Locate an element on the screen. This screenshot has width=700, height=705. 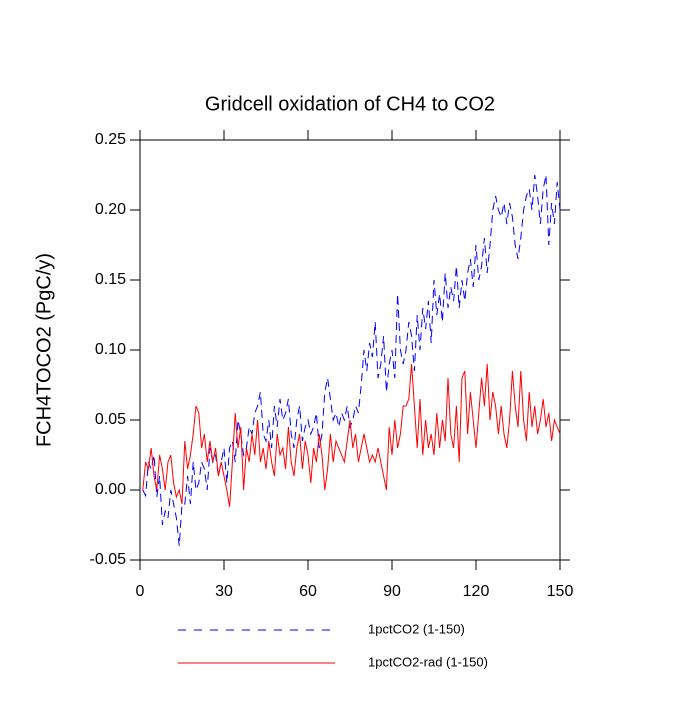
x-tick-label: 0 is located at coordinates (140, 591).